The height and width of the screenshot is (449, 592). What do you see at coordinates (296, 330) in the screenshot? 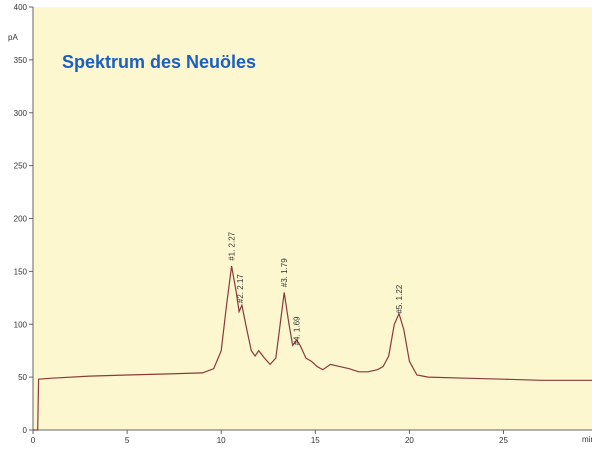
I see `peak-label: #4. 1.69` at bounding box center [296, 330].